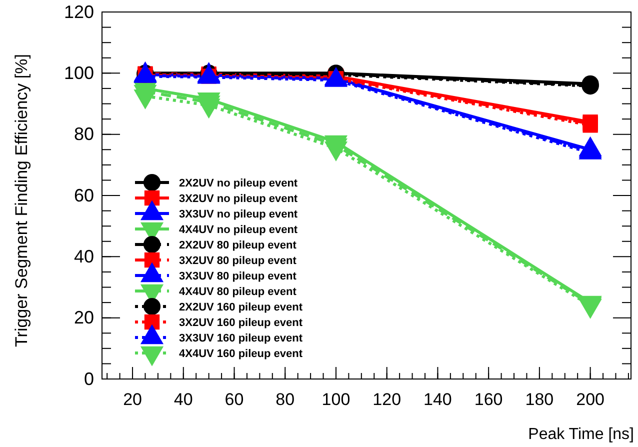  What do you see at coordinates (84, 134) in the screenshot?
I see `y-tick-label: 80` at bounding box center [84, 134].